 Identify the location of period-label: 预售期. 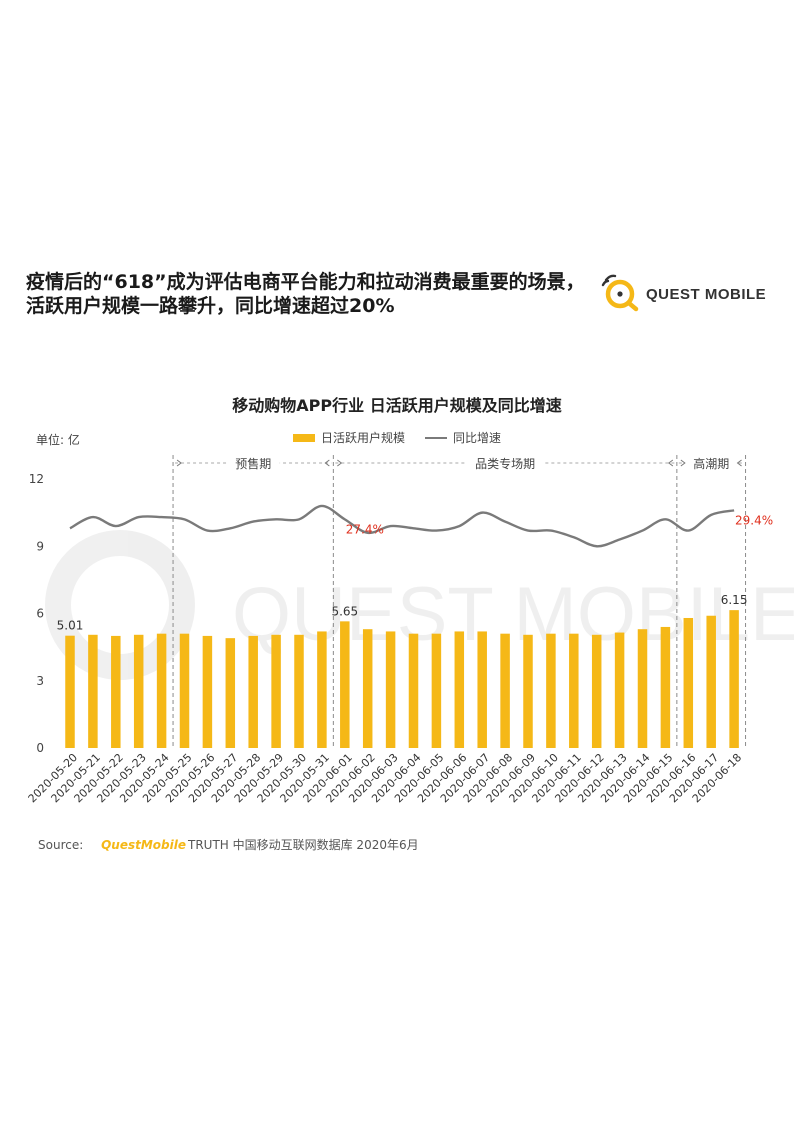
(253, 463).